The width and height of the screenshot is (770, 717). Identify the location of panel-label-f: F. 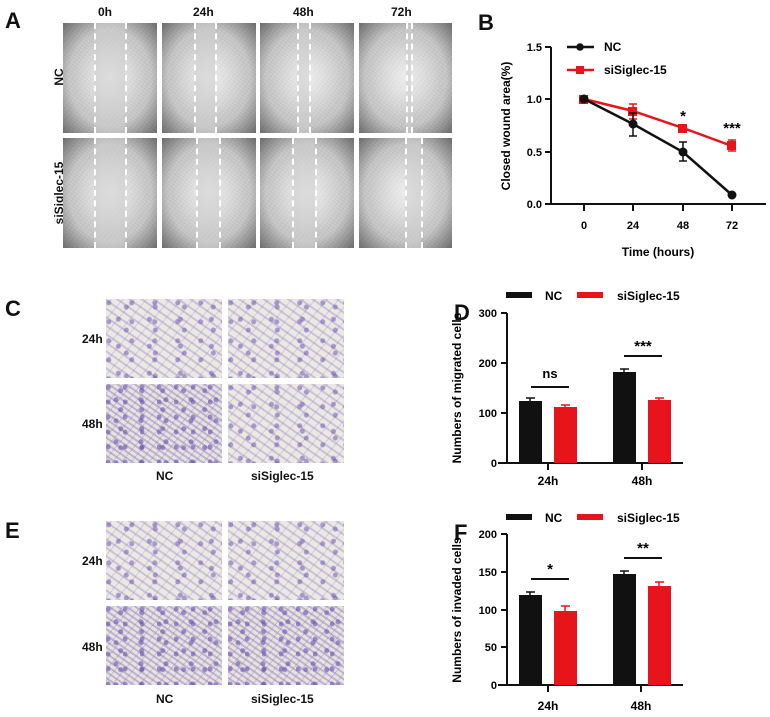
(461, 532).